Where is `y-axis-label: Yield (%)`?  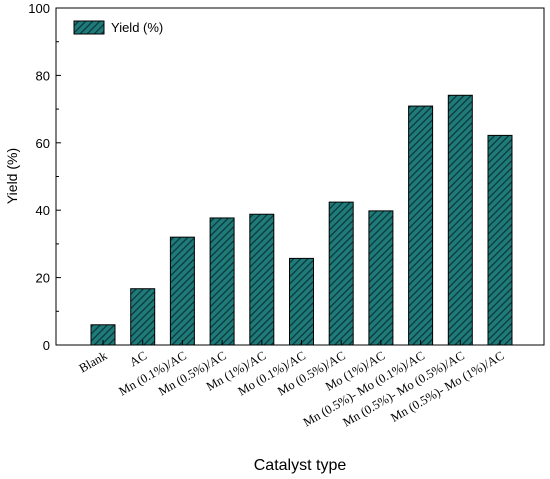 y-axis-label: Yield (%) is located at coordinates (12, 176).